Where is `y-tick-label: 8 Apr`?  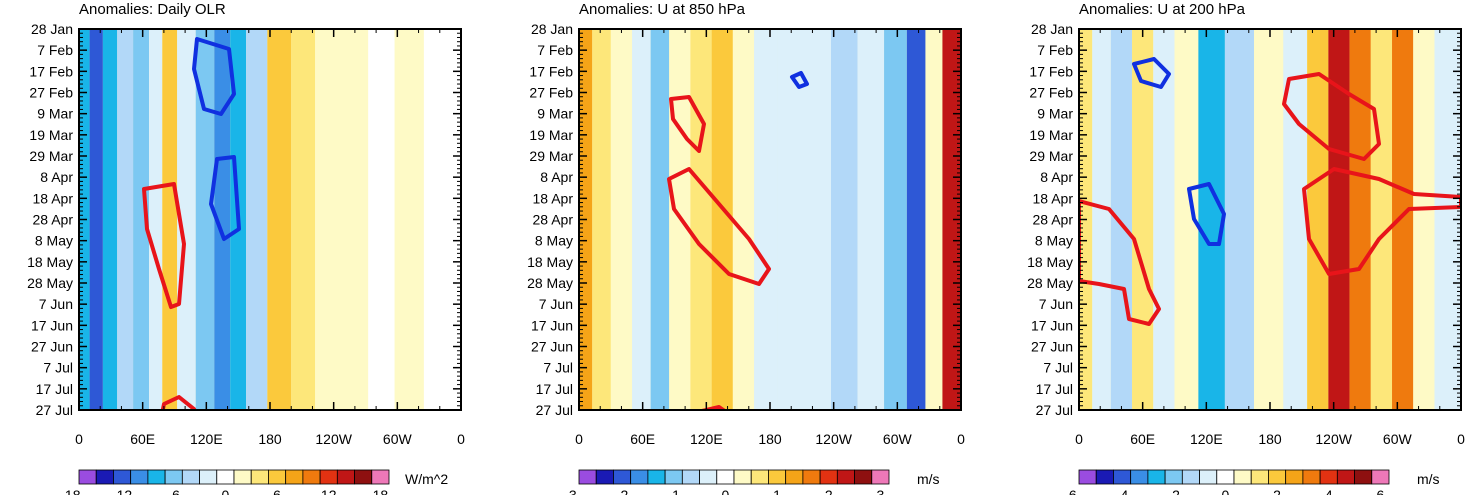
y-tick-label: 8 Apr is located at coordinates (556, 177).